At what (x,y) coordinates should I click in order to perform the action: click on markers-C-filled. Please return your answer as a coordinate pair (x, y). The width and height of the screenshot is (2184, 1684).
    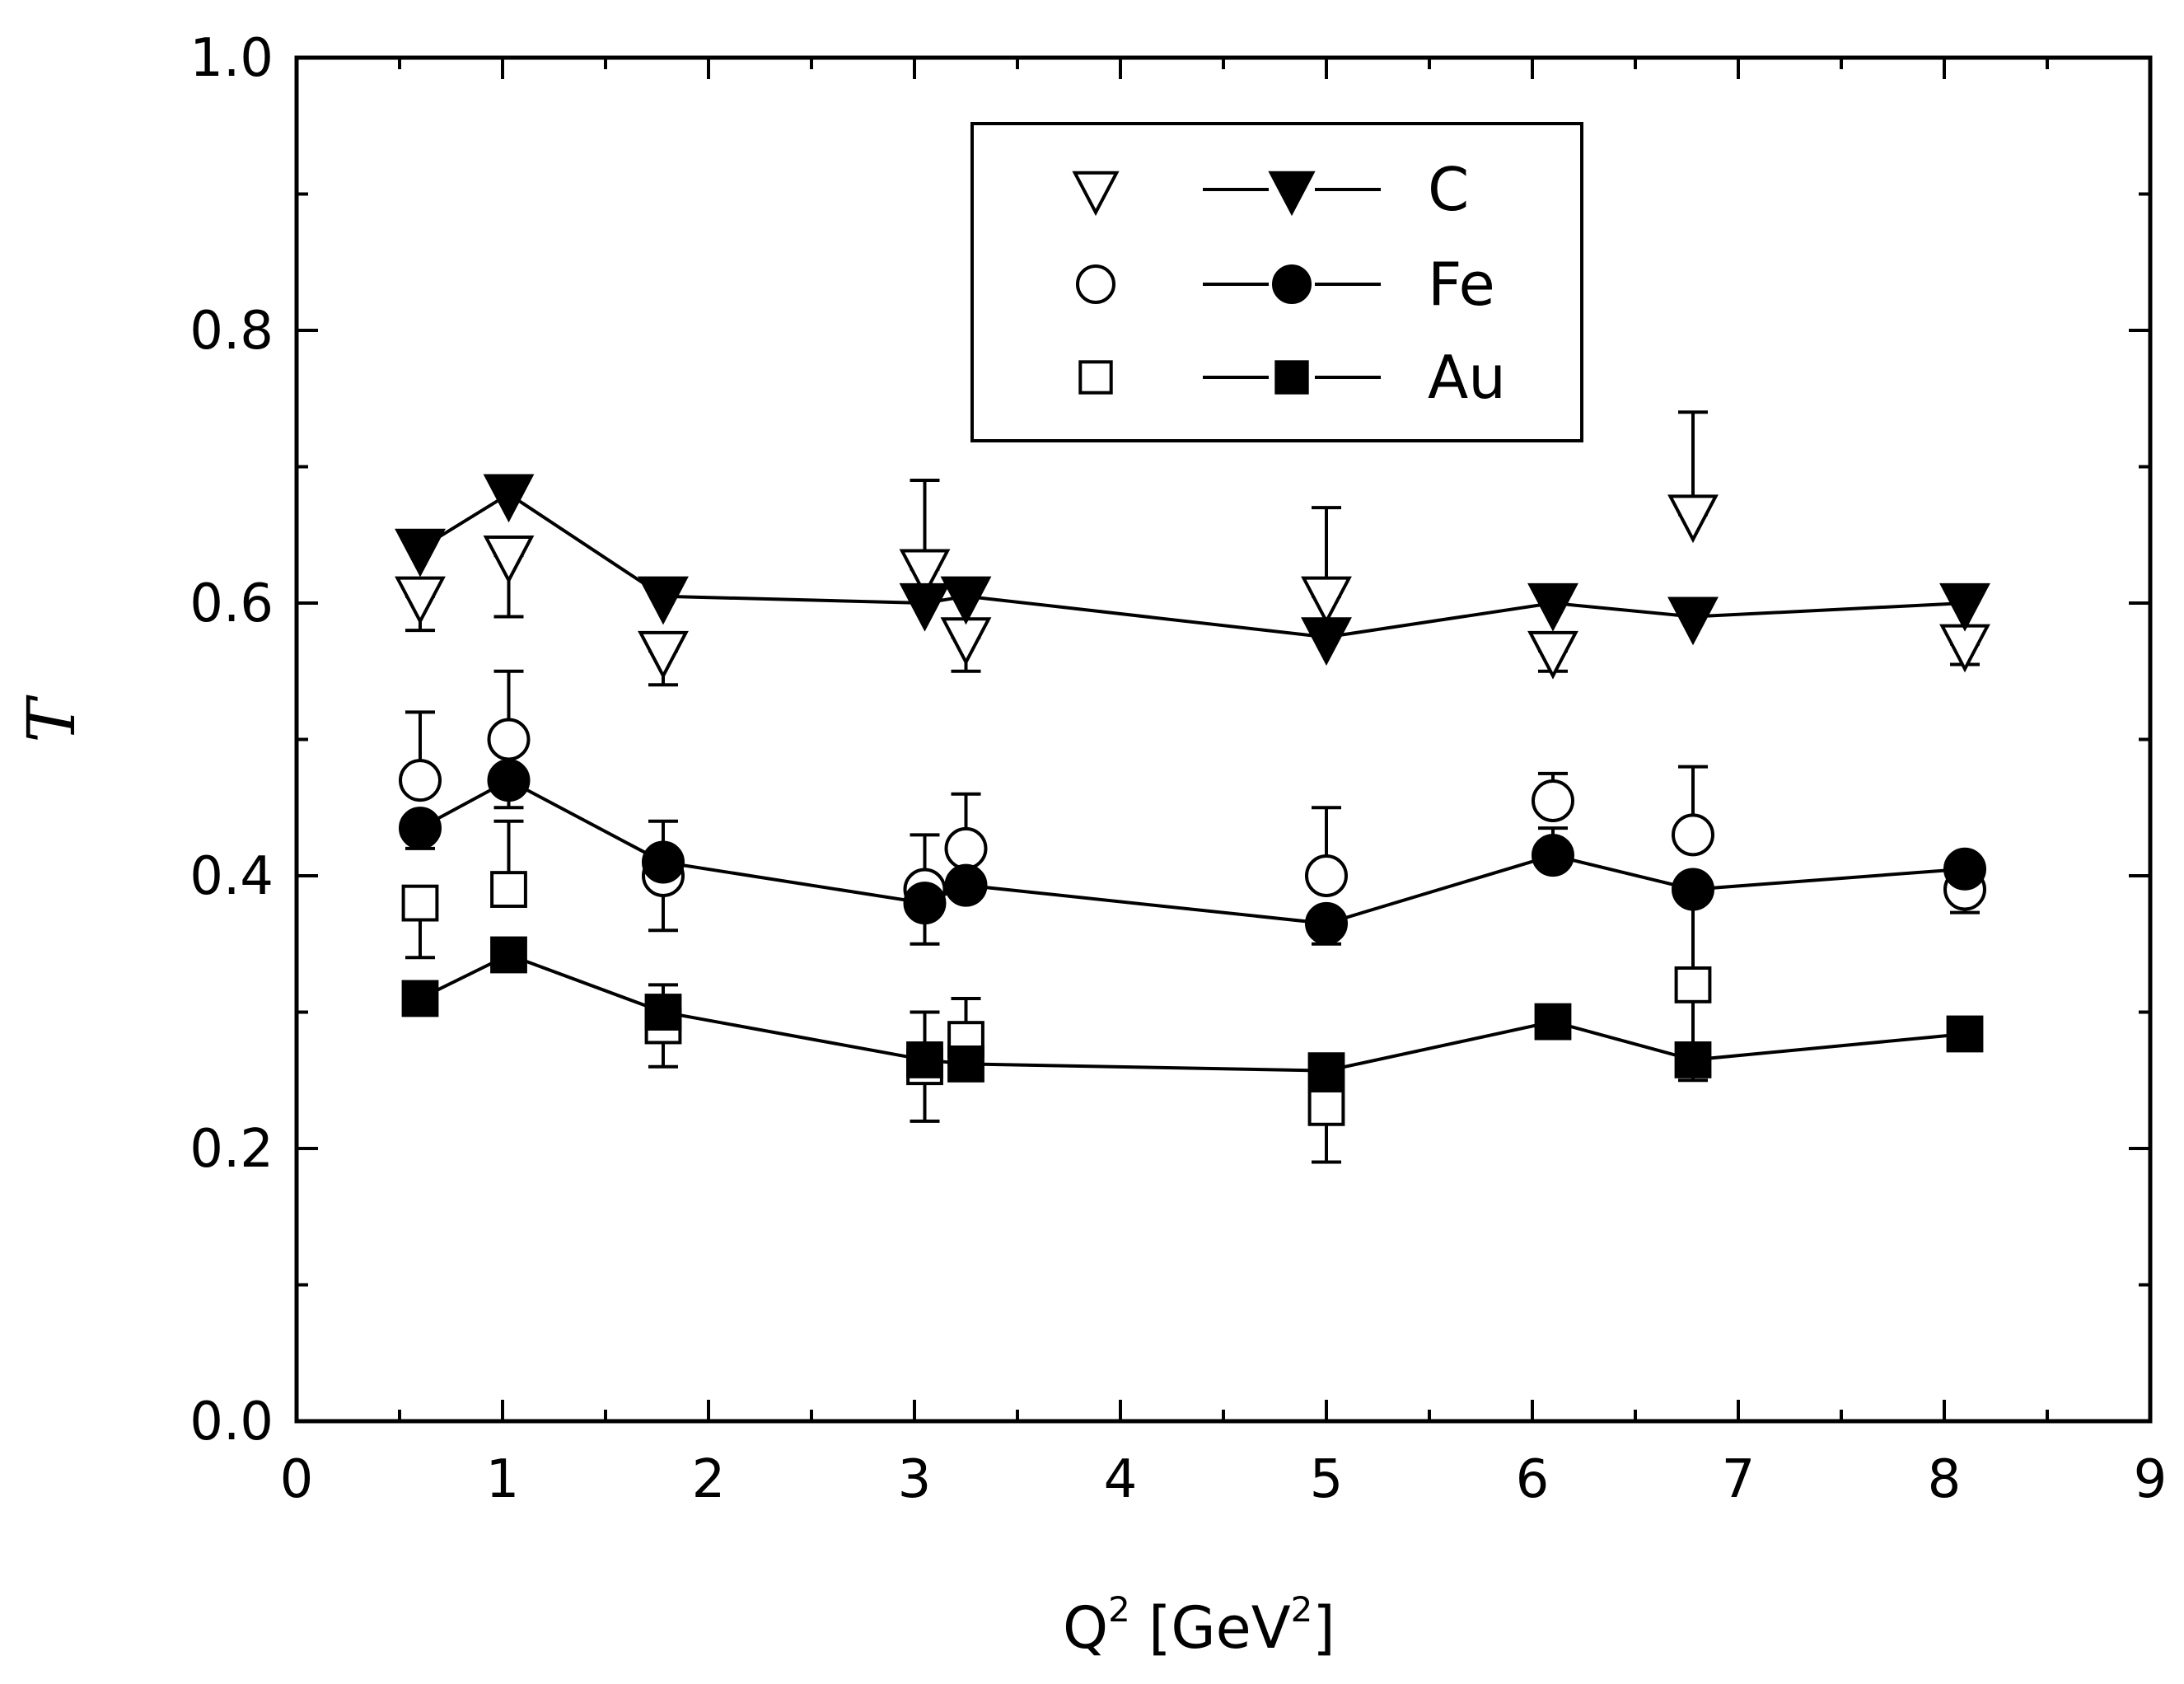
    Looking at the image, I should click on (1192, 570).